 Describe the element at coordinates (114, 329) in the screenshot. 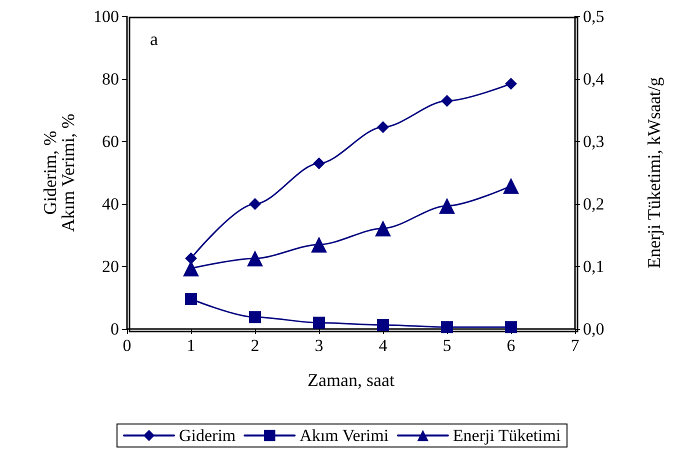

I see `y-tick-label: 0` at that location.